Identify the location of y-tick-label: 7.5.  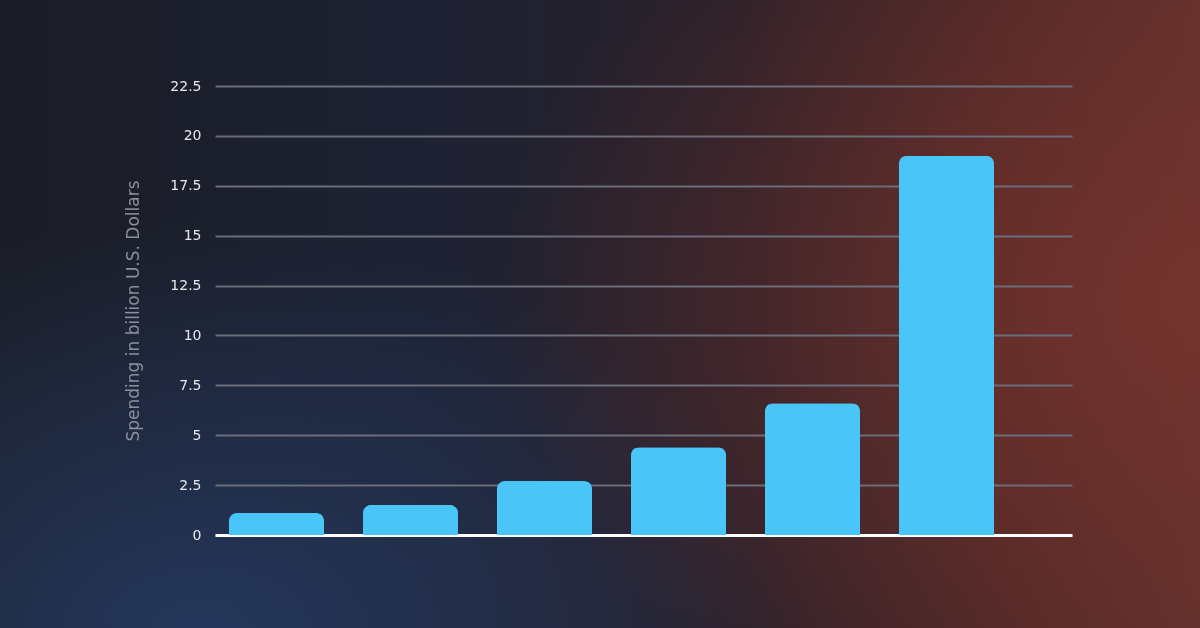
(190, 384).